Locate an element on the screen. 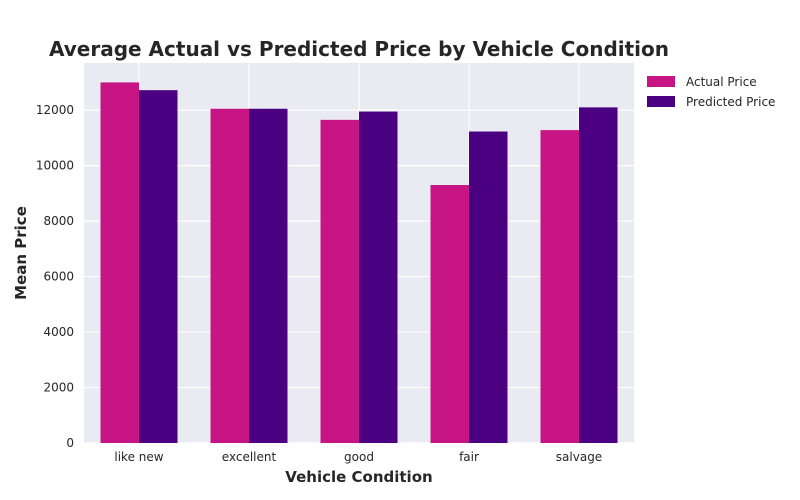 Image resolution: width=800 pixels, height=500 pixels. y-tick-label: 4000 is located at coordinates (58, 332).